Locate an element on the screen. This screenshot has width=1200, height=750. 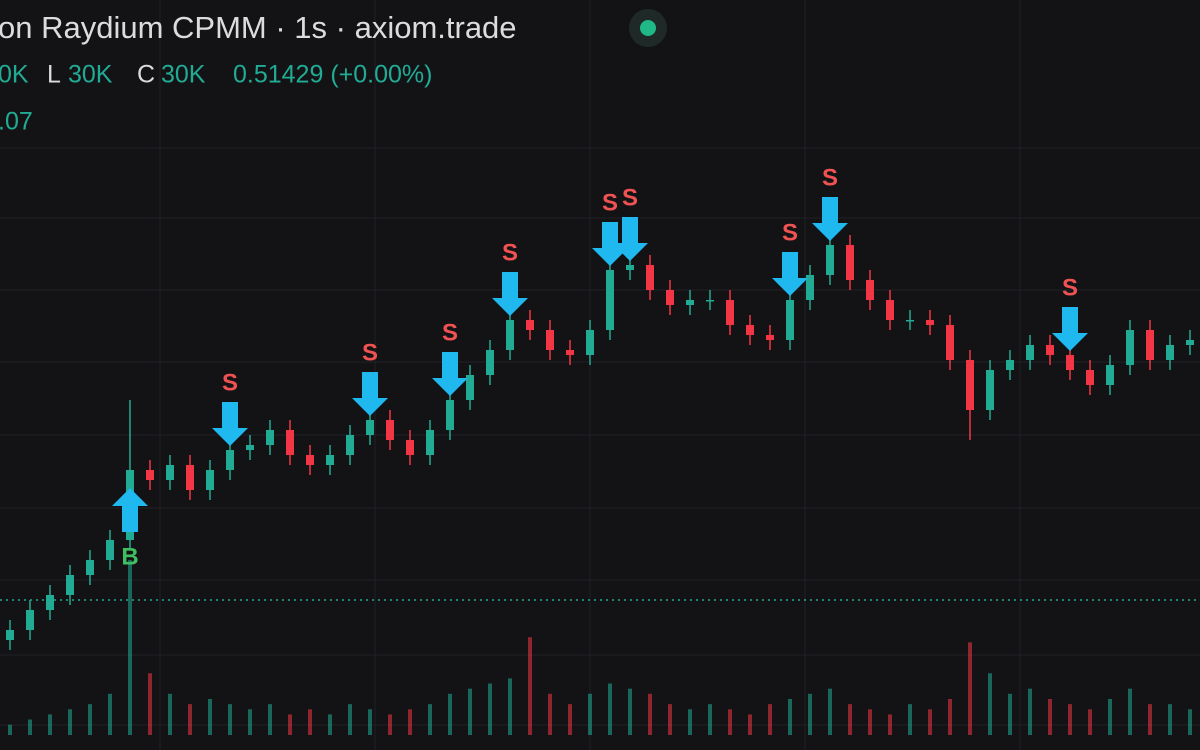
volume-label: .07 is located at coordinates (16, 122).